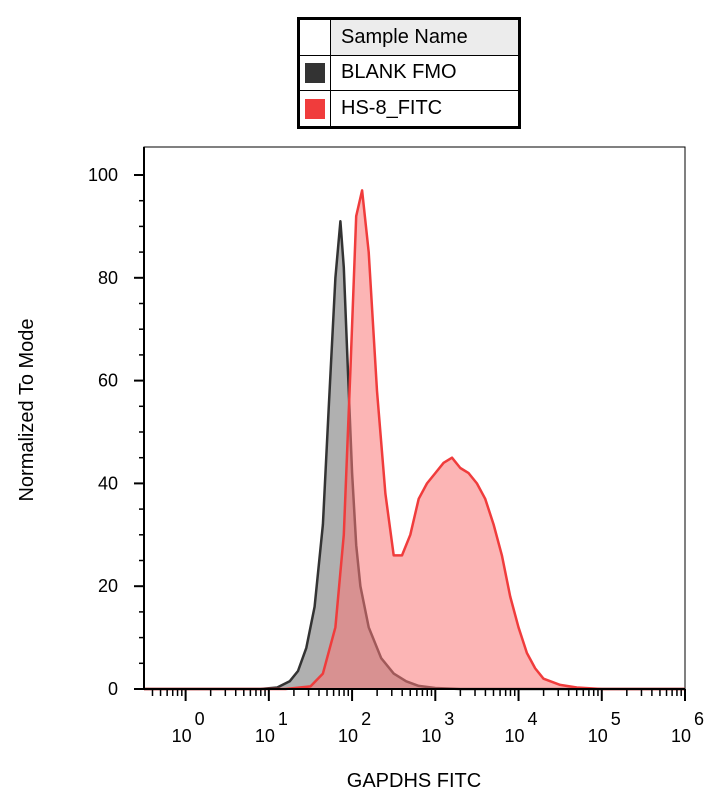 The image size is (707, 805). I want to click on y-tick-label: 60, so click(108, 381).